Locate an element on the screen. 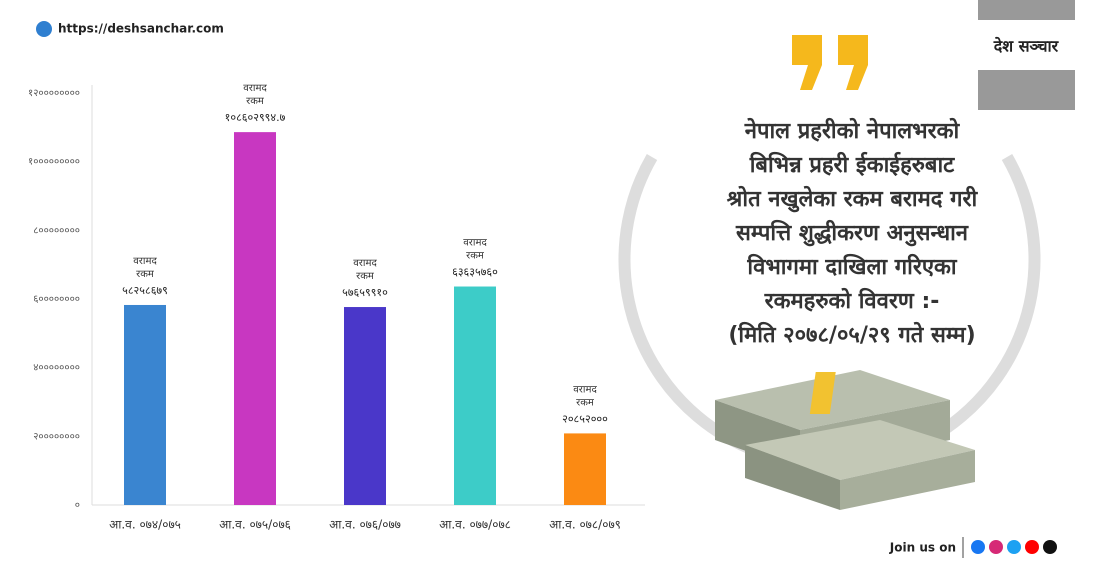  x-tick-label: आ.व. ०७६/०७७ is located at coordinates (365, 525).